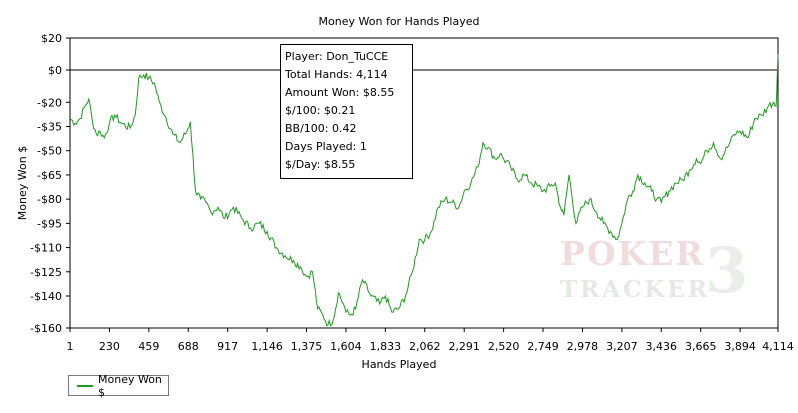  I want to click on y-tick-label: -$95, so click(49, 223).